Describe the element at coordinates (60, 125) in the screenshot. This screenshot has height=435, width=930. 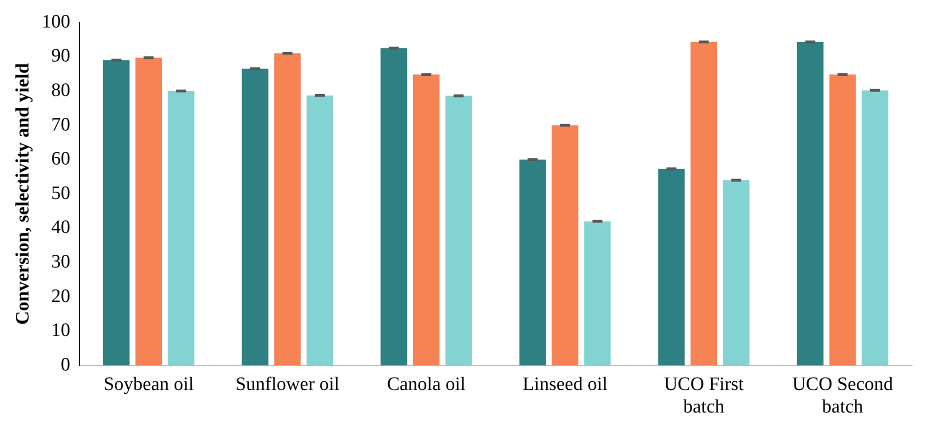
I see `y-tick-label: 70` at that location.